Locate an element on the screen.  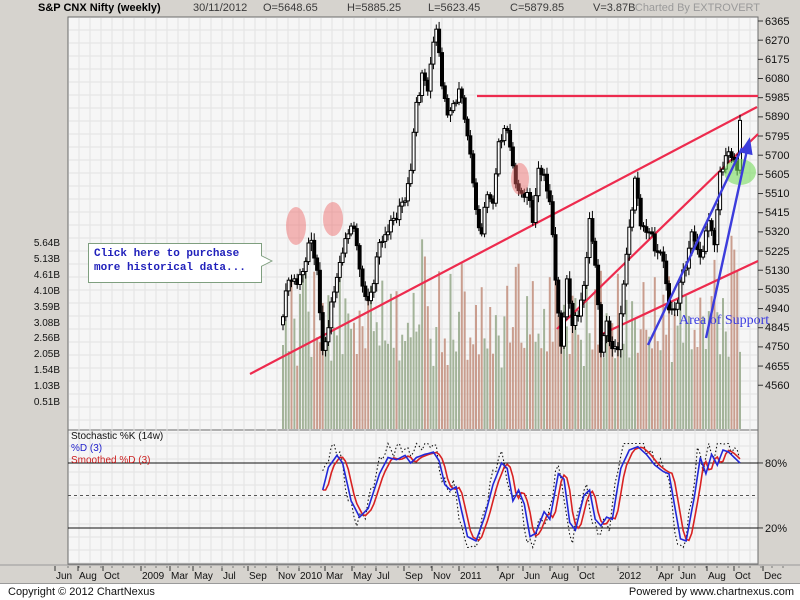
price-axis-label: 5130 is located at coordinates (777, 270).